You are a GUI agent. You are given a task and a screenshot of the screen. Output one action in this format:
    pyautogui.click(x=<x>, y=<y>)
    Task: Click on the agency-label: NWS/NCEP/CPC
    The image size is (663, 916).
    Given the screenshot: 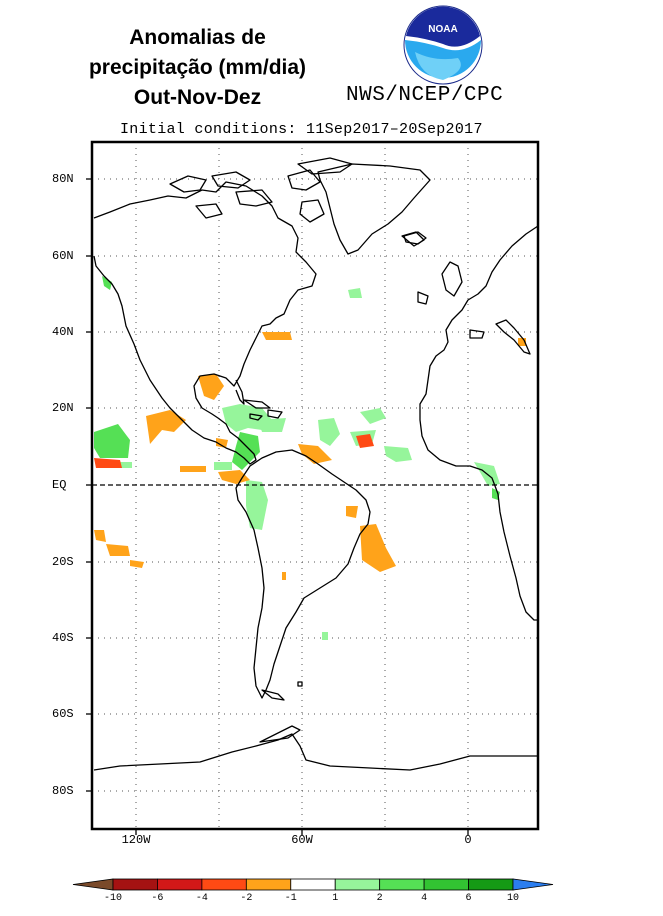 What is the action you would take?
    pyautogui.click(x=425, y=95)
    